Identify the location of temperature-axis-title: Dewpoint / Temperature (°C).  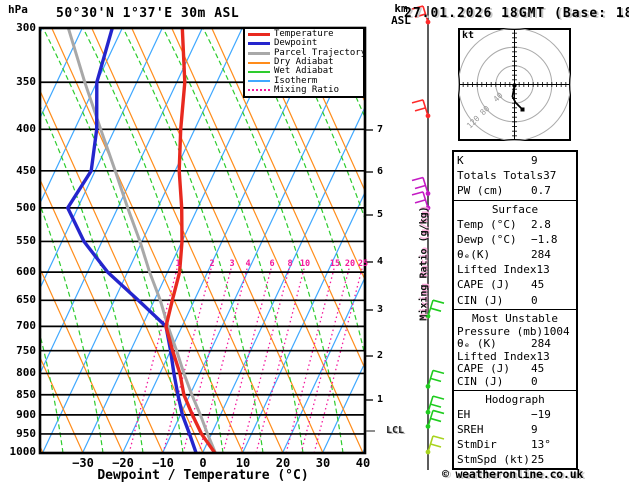
(203, 475).